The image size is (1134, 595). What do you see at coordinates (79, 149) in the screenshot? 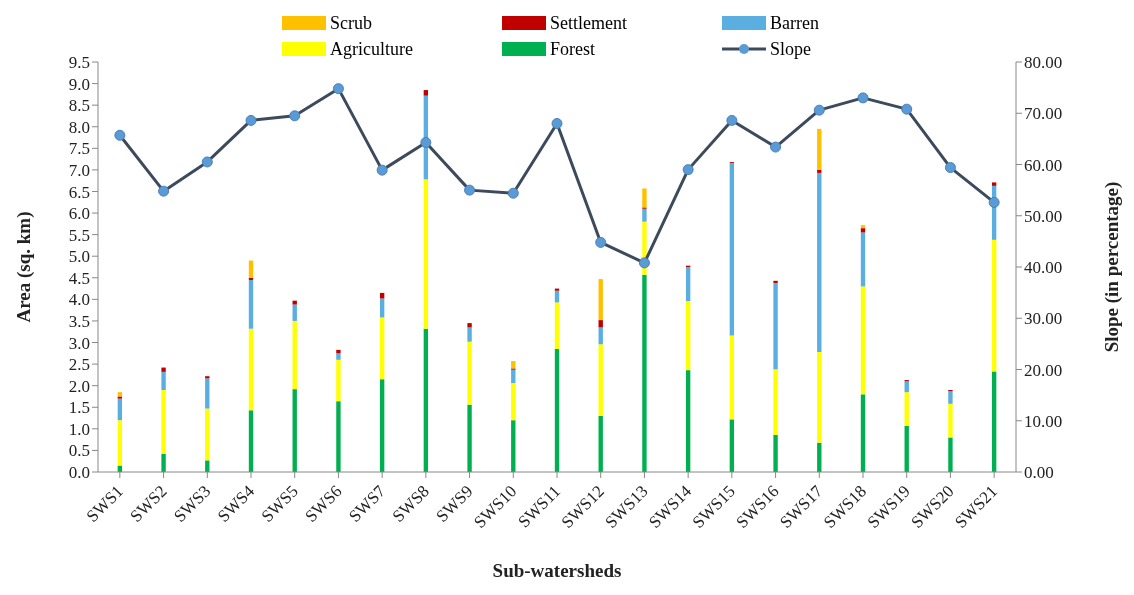
I see `y-tick-label: 7.5` at bounding box center [79, 149].